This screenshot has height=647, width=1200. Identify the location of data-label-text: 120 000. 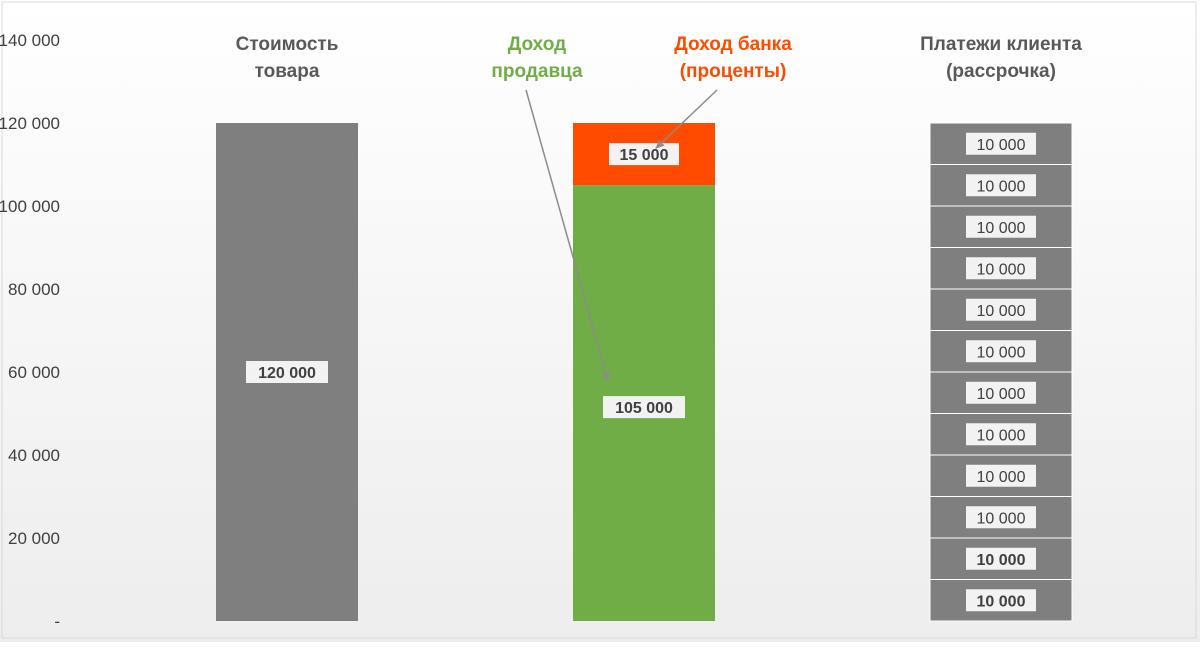
(287, 373).